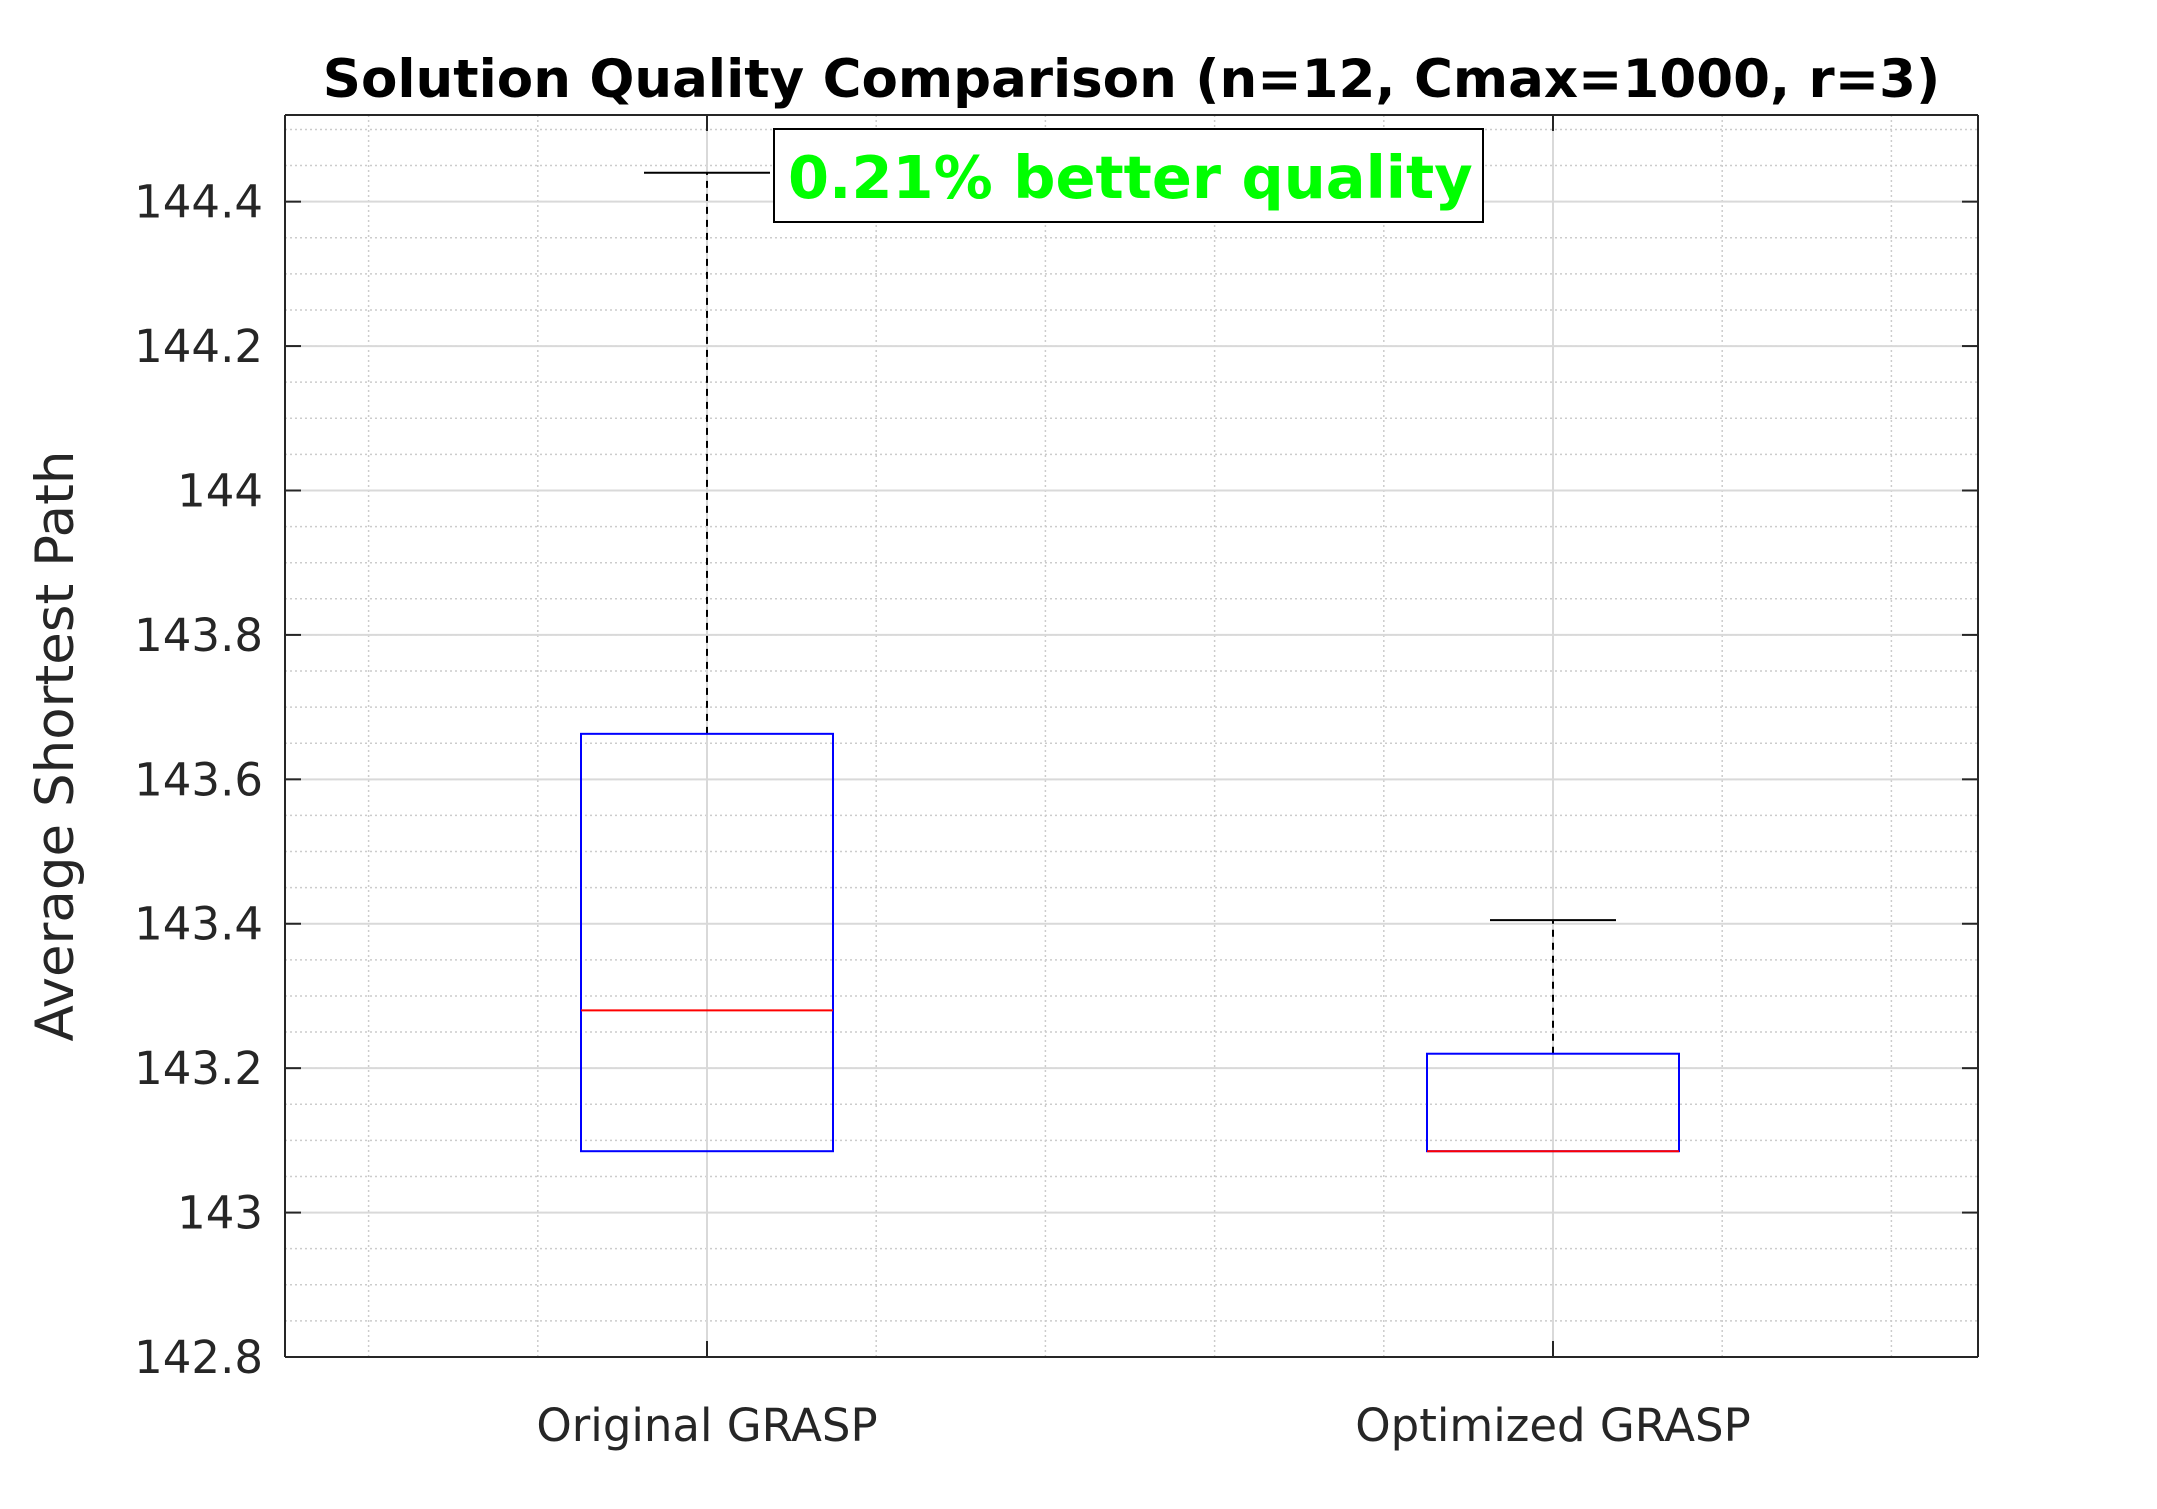  I want to click on y-tick-label: 143.2, so click(198, 1068).